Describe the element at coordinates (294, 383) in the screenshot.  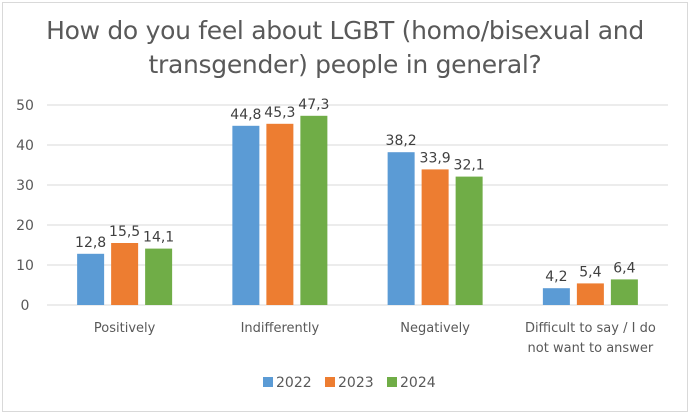
I see `legend-label-2022: 2022` at that location.